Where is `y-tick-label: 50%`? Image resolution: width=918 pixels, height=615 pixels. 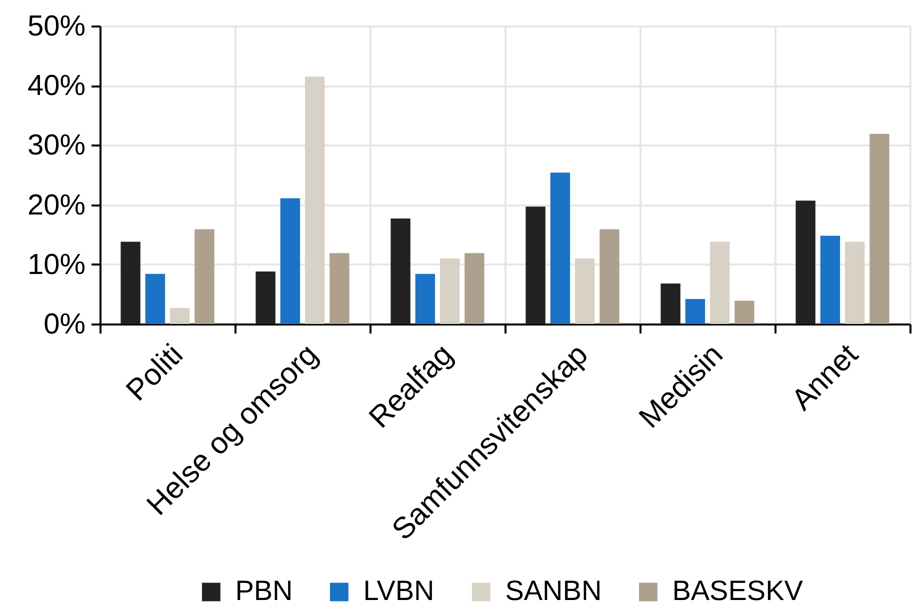 y-tick-label: 50% is located at coordinates (56, 26).